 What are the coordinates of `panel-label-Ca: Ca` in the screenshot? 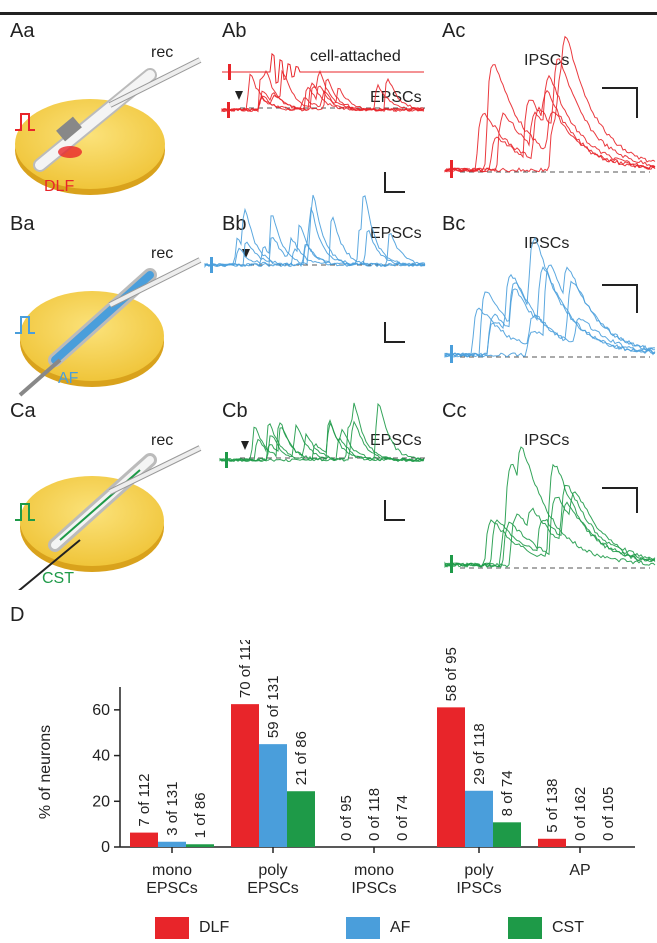 It's located at (23, 411).